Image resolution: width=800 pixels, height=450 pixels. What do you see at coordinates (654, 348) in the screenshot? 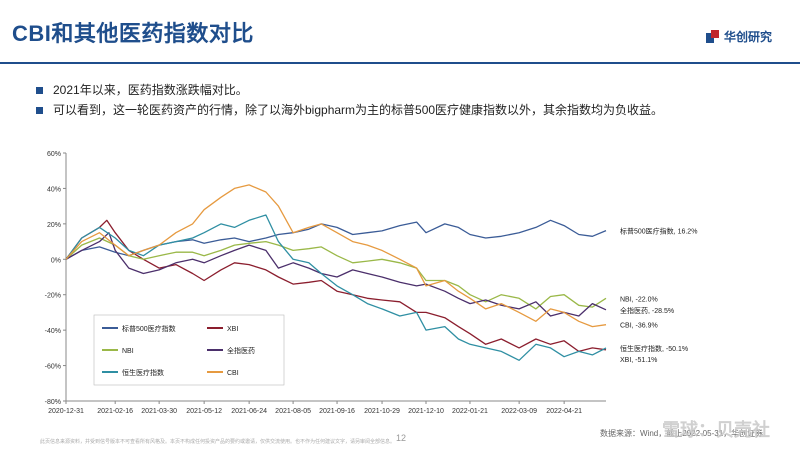
I see `series-end-label: 恒生医疗指数, -50.1%` at bounding box center [654, 348].